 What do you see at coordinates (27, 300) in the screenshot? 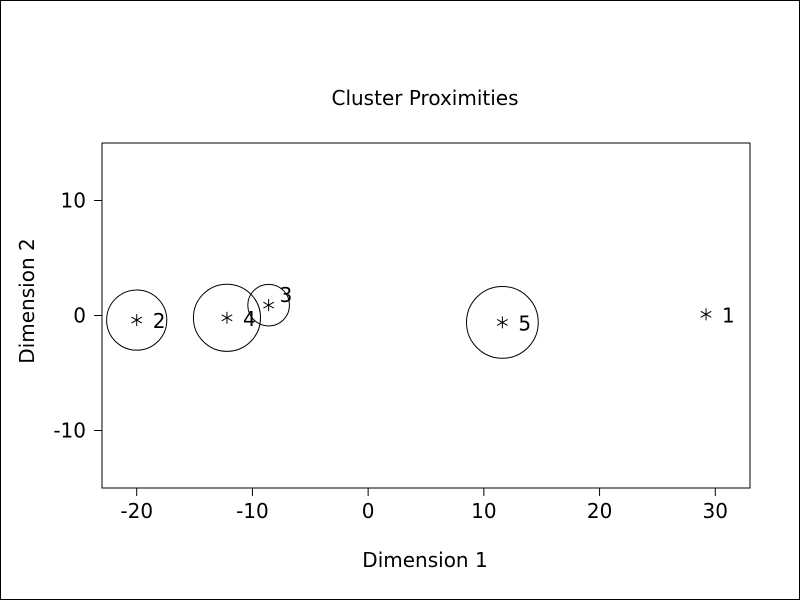
I see `y-axis-label: Dimension 2` at bounding box center [27, 300].